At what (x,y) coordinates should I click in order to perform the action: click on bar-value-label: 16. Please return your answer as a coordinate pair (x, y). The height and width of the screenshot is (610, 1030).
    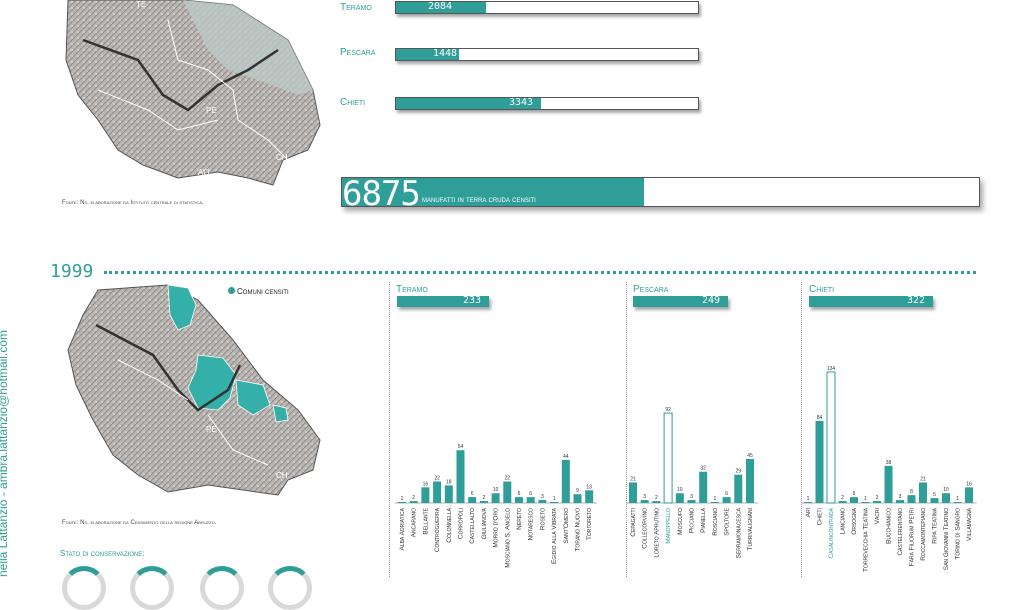
    Looking at the image, I should click on (969, 484).